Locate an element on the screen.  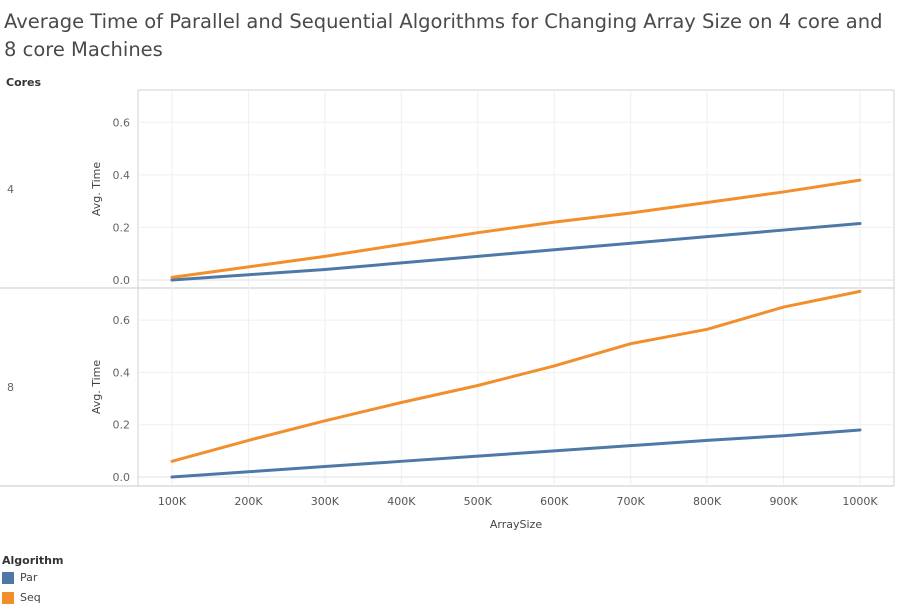
series-line-seq is located at coordinates (516, 228).